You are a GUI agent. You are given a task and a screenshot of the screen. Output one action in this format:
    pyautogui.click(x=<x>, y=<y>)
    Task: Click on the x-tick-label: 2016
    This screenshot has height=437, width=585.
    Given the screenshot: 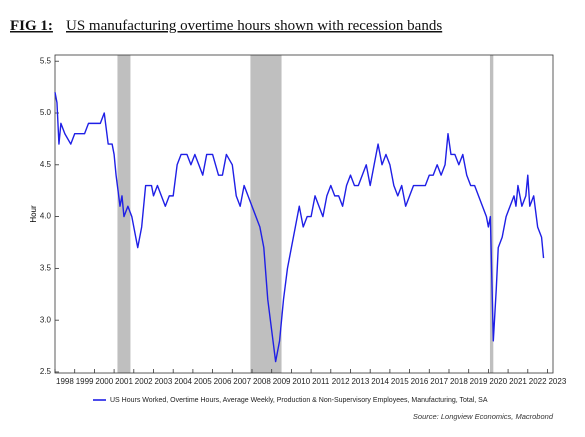 What is the action you would take?
    pyautogui.click(x=420, y=381)
    